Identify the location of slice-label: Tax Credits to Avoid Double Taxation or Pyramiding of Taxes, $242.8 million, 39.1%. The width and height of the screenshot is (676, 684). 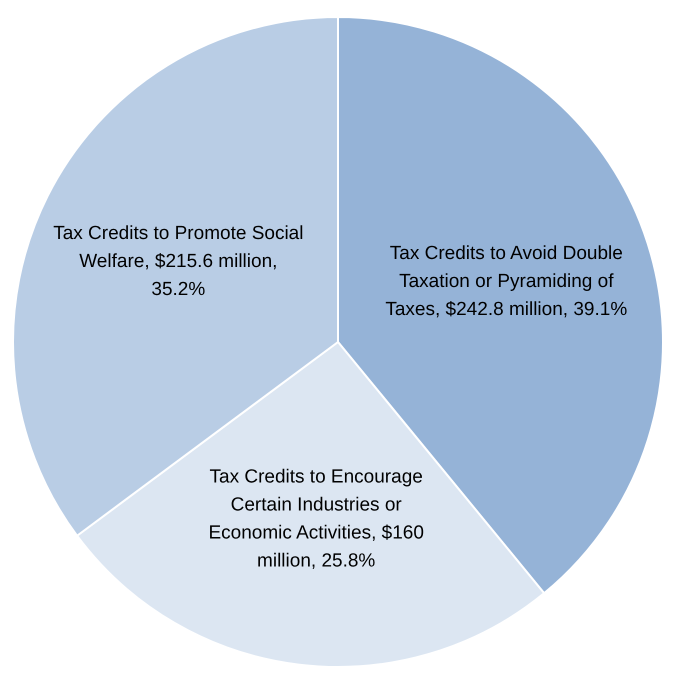
(506, 281).